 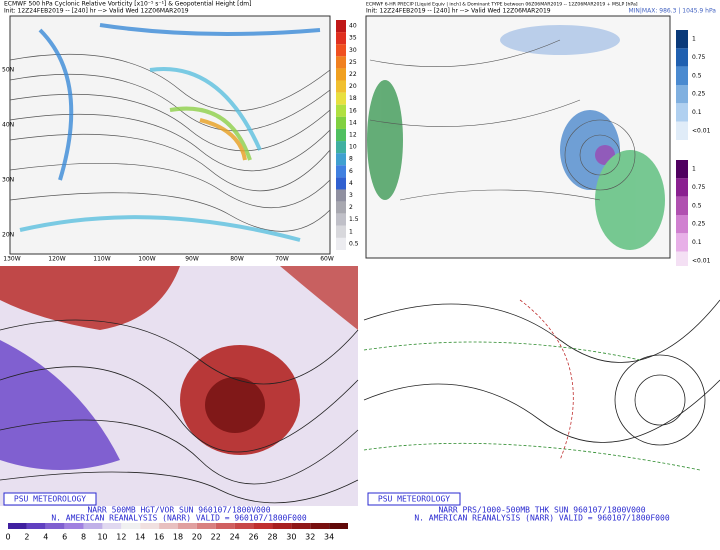 What do you see at coordinates (253, 537) in the screenshot?
I see `scale-label: 26` at bounding box center [253, 537].